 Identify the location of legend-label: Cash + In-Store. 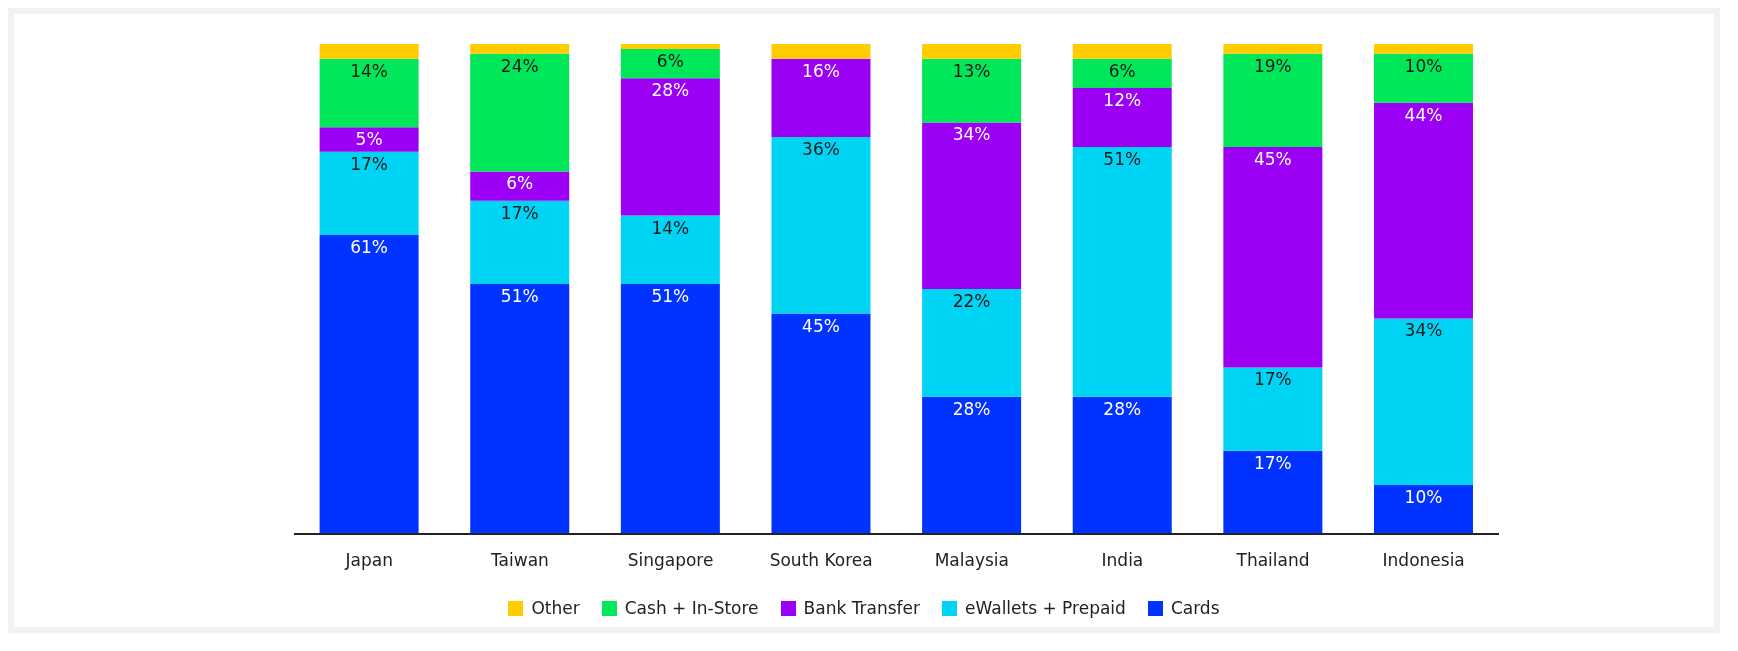
(691, 608).